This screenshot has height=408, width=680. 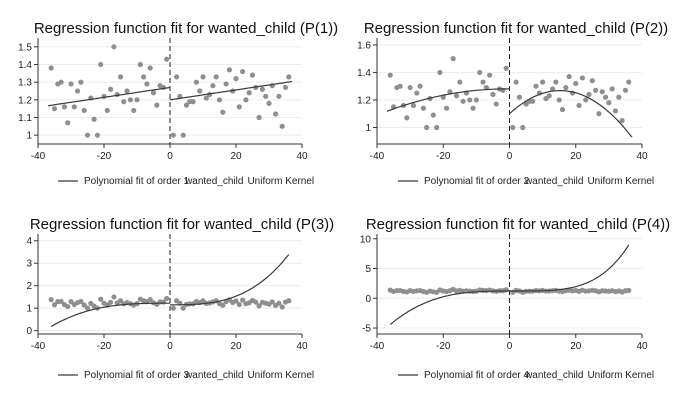 What do you see at coordinates (366, 239) in the screenshot?
I see `y-tick-label: 10` at bounding box center [366, 239].